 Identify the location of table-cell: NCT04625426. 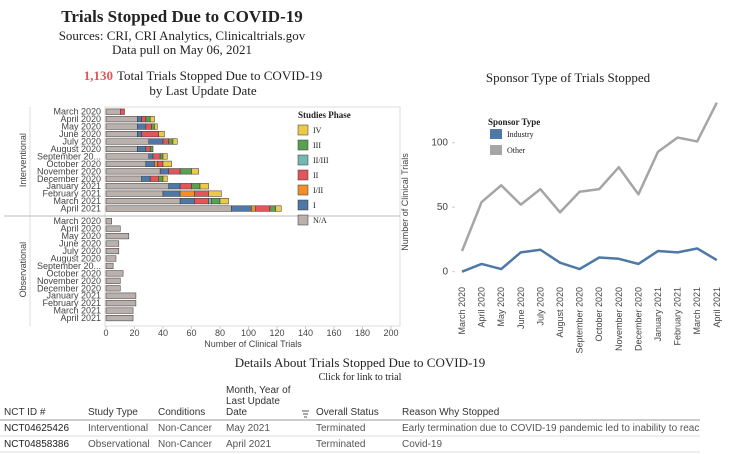
(37, 428).